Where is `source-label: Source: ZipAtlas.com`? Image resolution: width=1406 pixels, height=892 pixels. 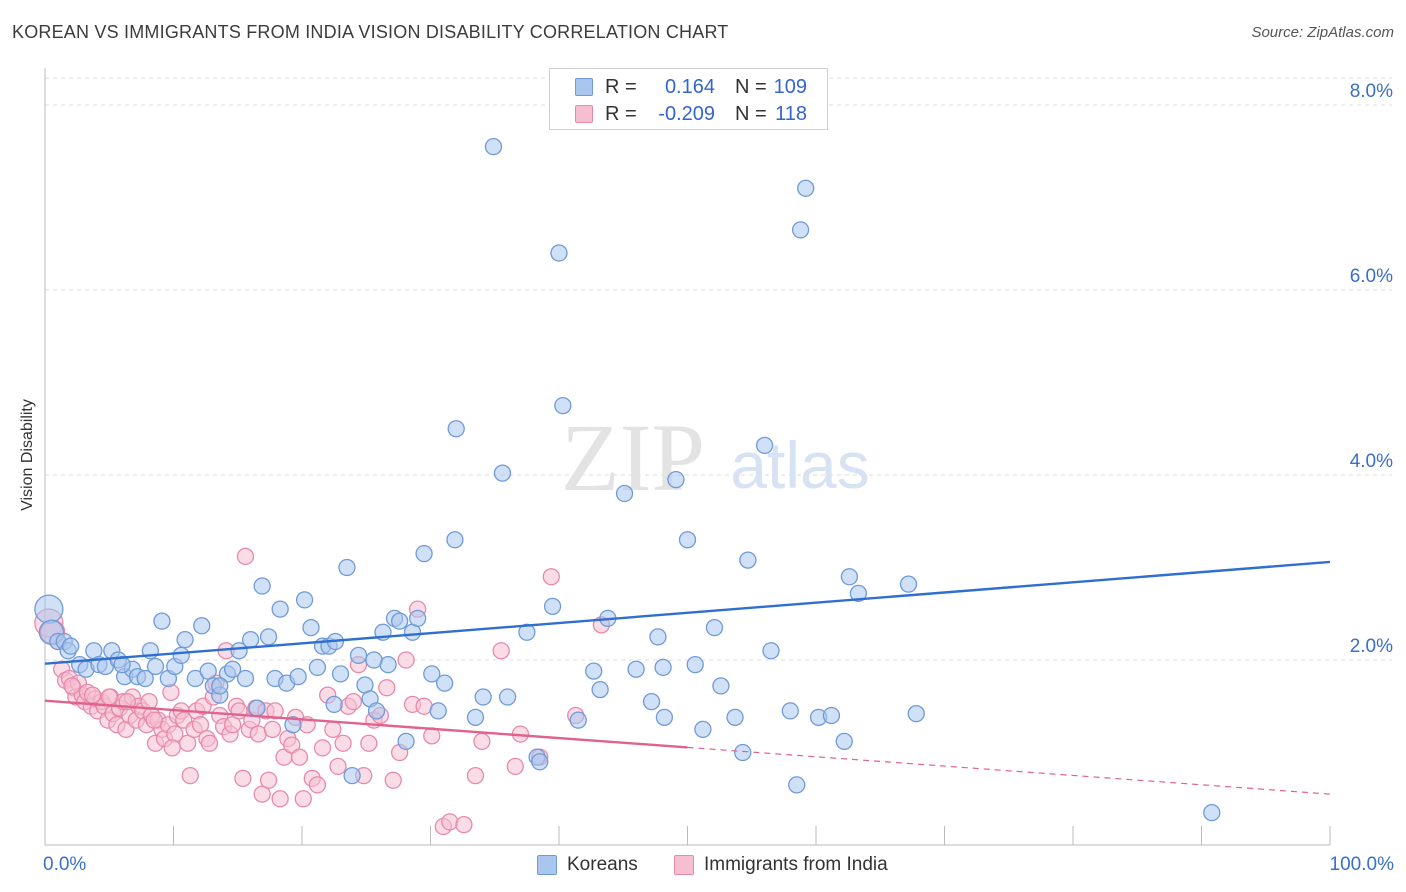
source-label: Source: ZipAtlas.com is located at coordinates (1322, 32).